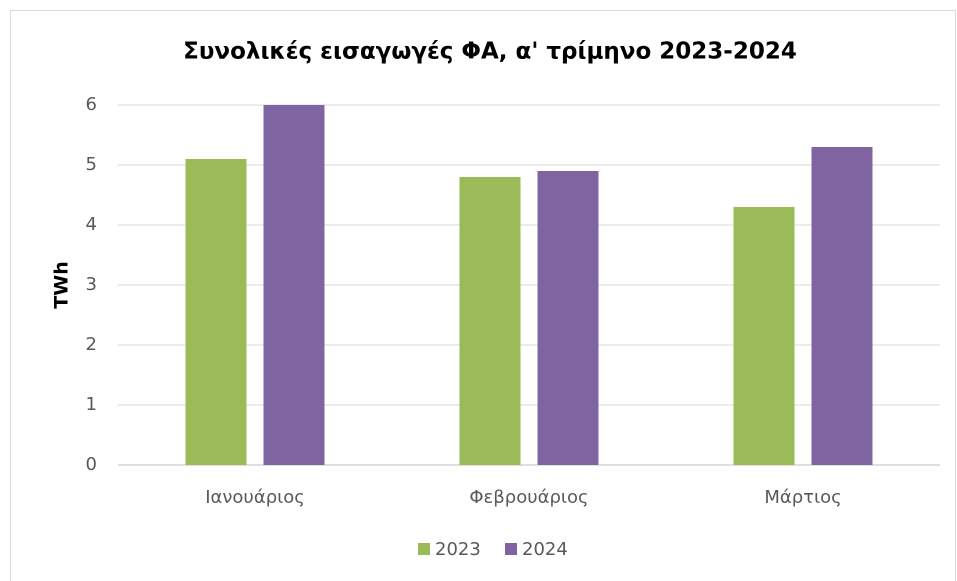  I want to click on y-axis-title: TWh, so click(62, 284).